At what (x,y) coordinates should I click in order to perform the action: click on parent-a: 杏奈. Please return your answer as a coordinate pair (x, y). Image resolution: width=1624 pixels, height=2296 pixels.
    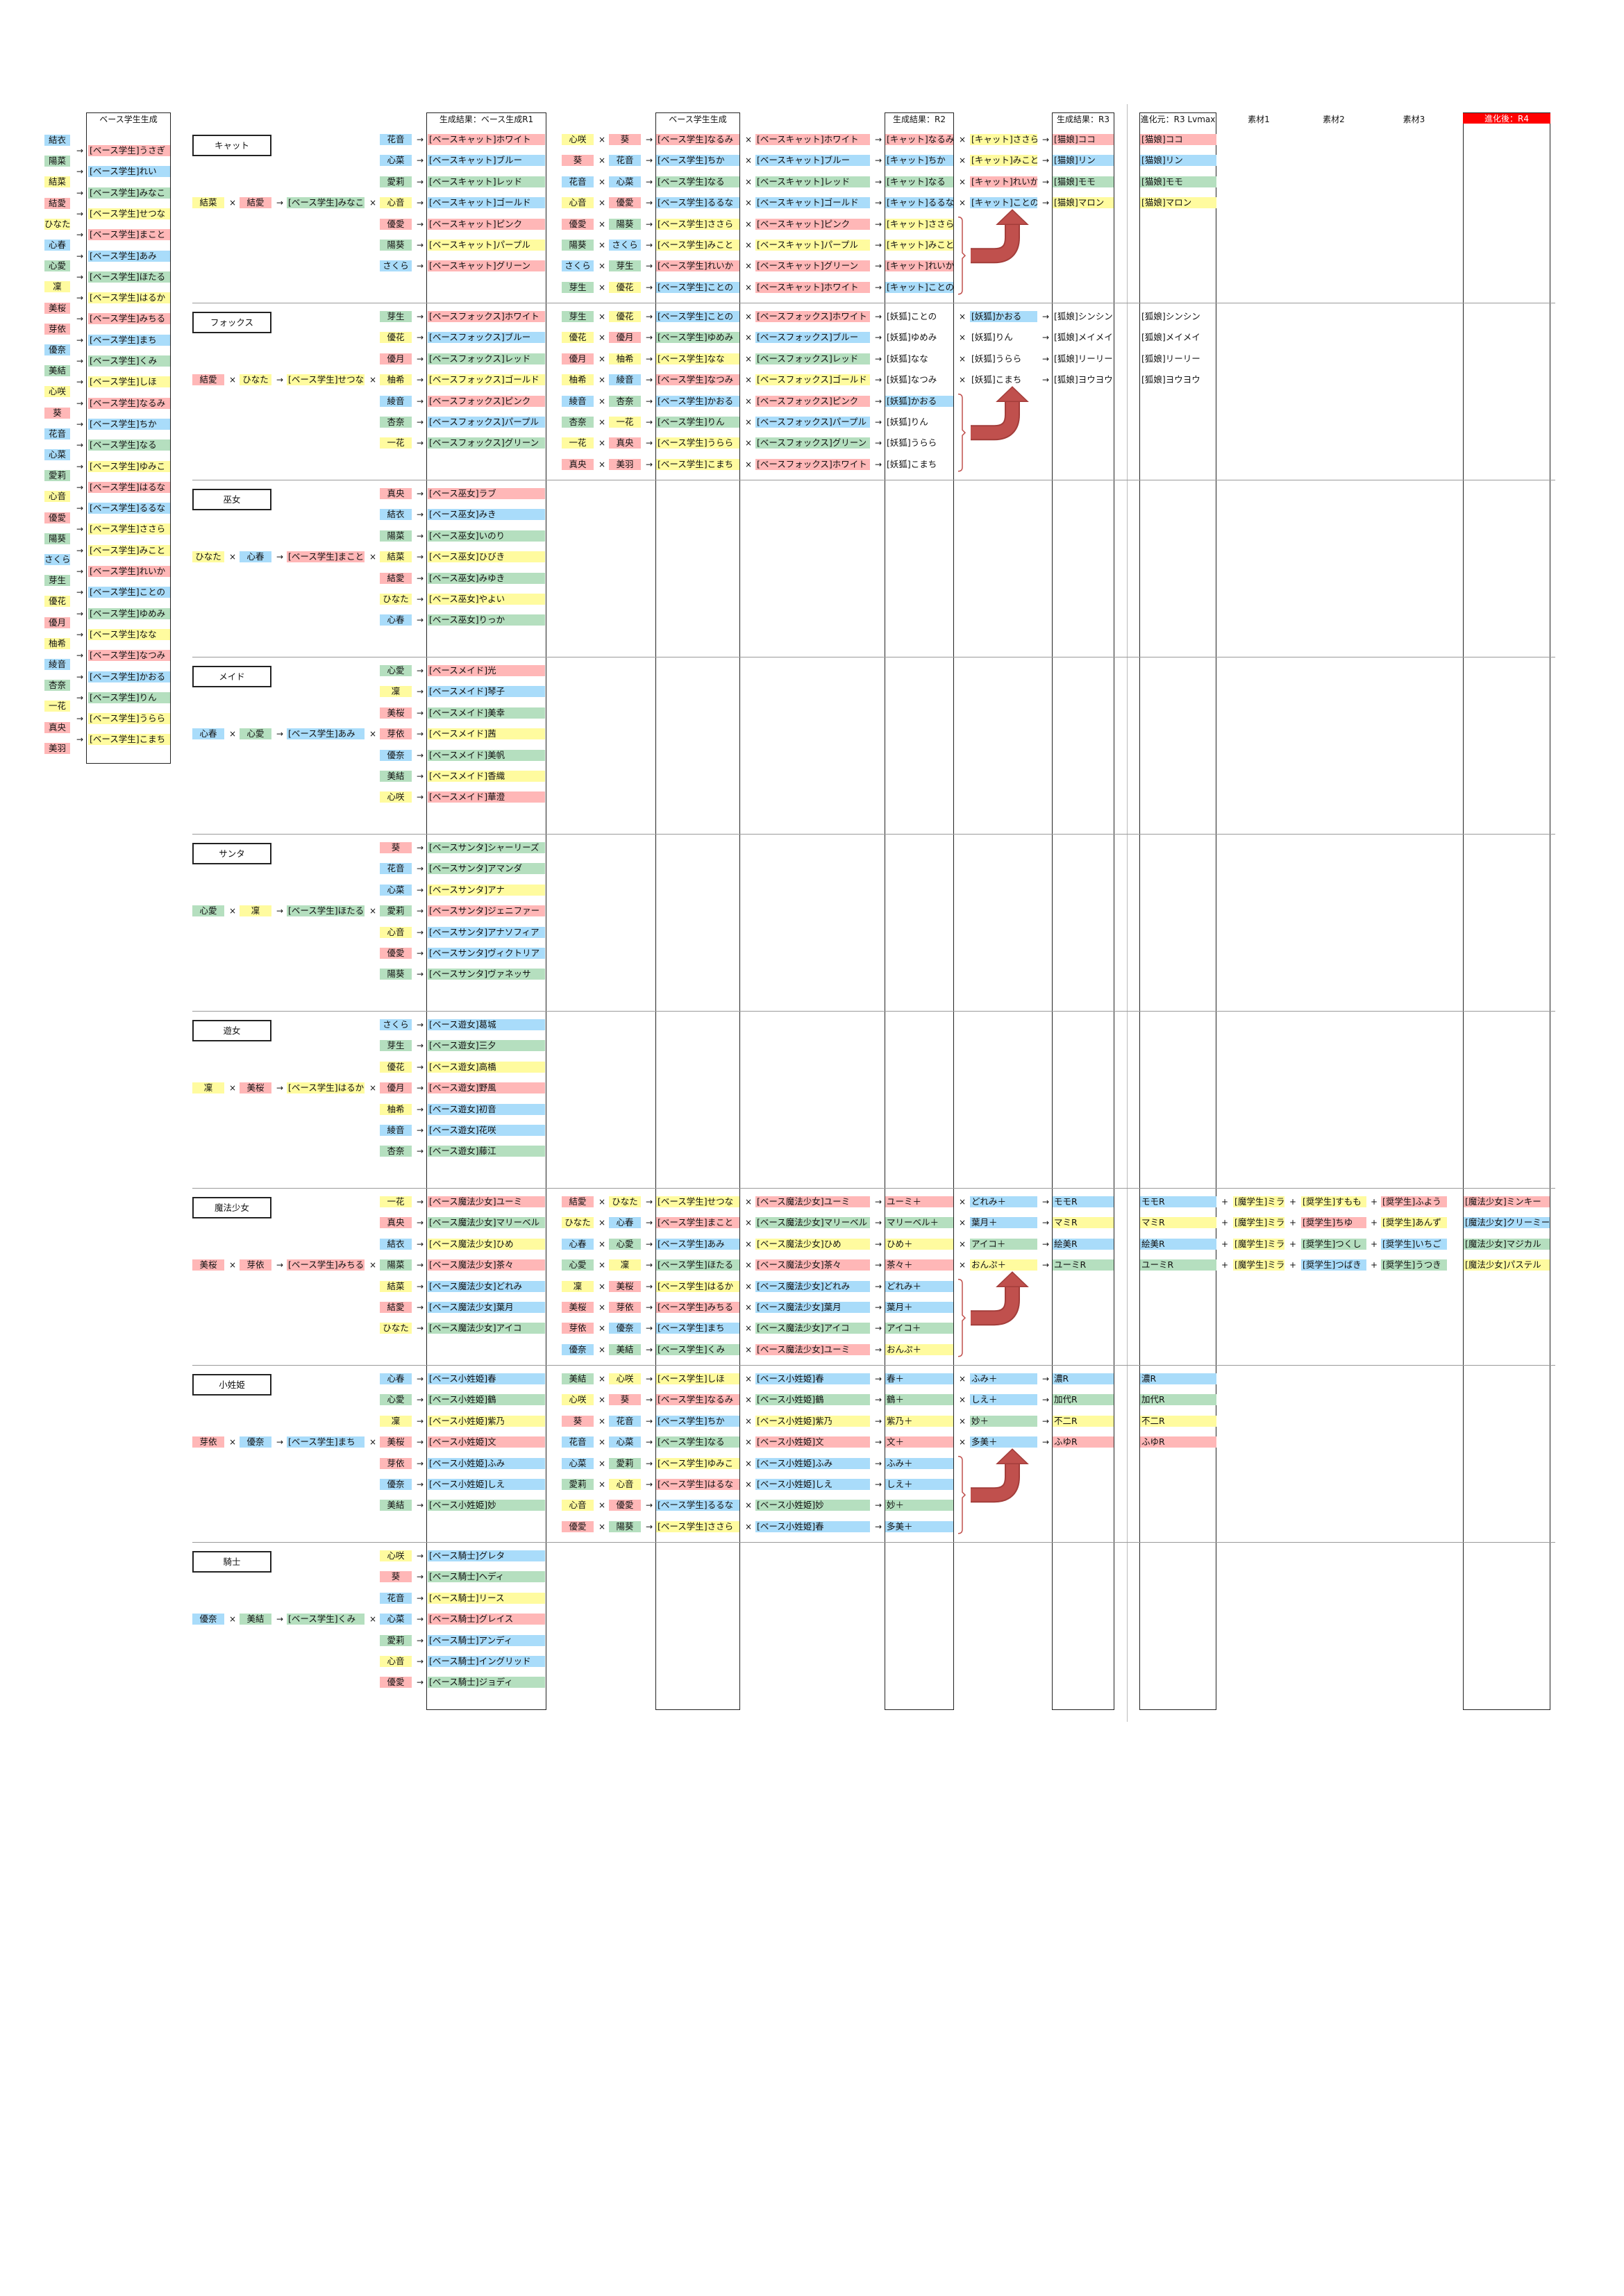
    Looking at the image, I should click on (578, 422).